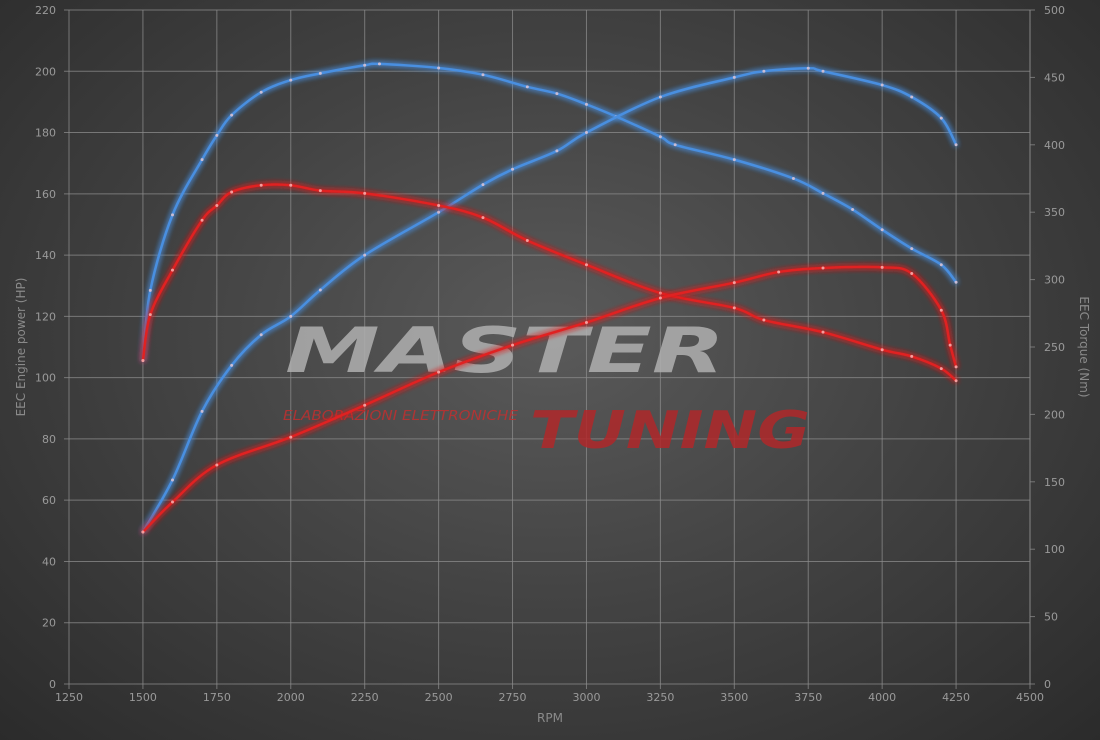  I want to click on y-left-tick-label: 40, so click(49, 561).